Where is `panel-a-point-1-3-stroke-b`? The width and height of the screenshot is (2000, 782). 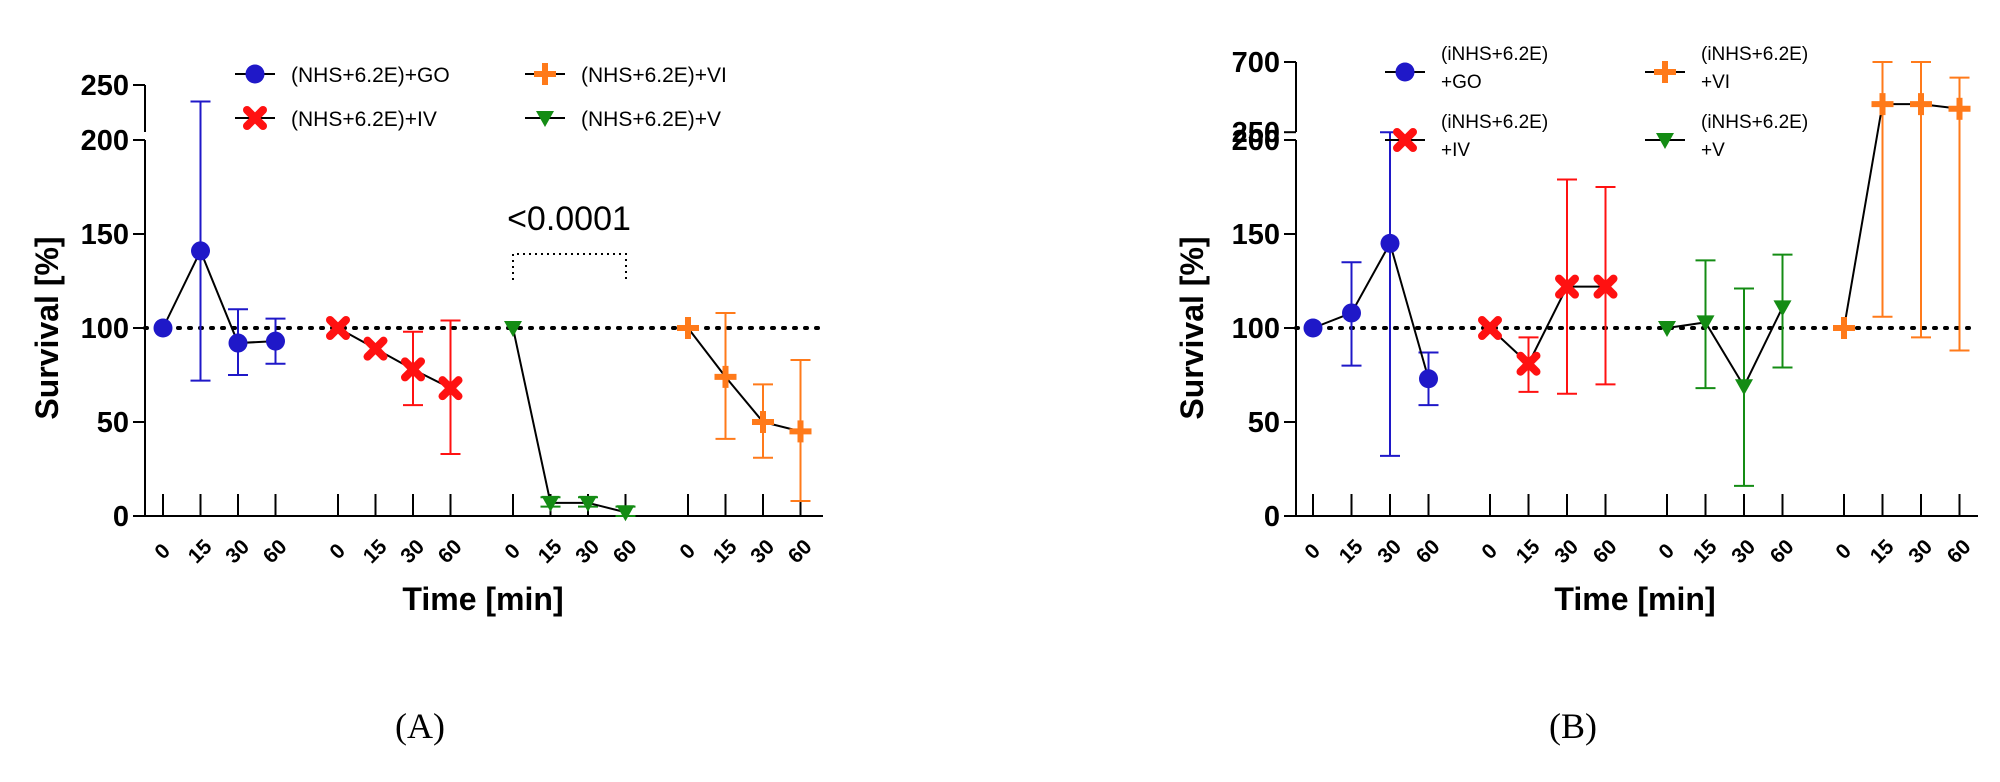 panel-a-point-1-3-stroke-b is located at coordinates (450, 388).